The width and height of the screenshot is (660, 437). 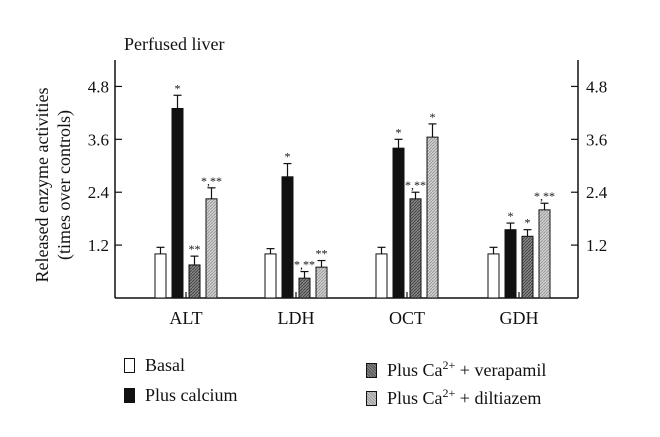 What do you see at coordinates (98, 245) in the screenshot?
I see `y-tick-label-left: 1.2` at bounding box center [98, 245].